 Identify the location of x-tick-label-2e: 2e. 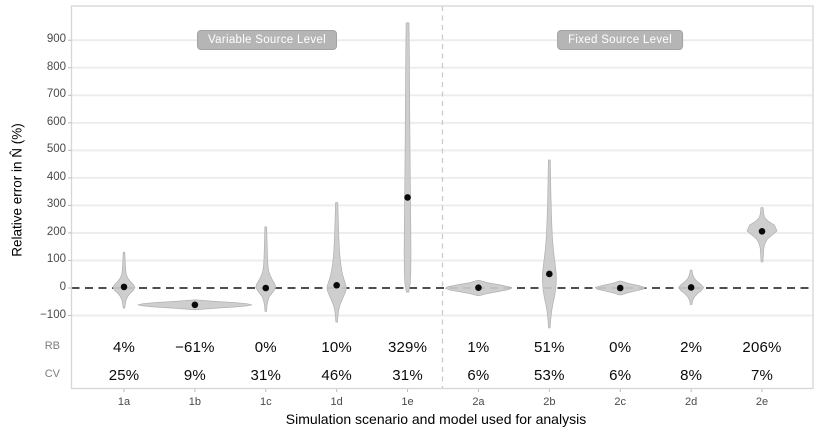
(762, 402).